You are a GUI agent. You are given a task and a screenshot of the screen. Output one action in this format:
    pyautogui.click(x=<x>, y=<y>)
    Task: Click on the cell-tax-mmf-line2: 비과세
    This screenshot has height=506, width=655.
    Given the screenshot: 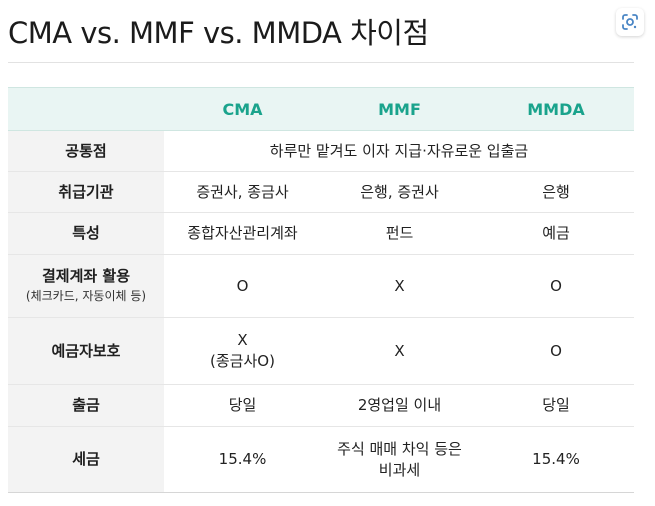 What is the action you would take?
    pyautogui.click(x=399, y=469)
    